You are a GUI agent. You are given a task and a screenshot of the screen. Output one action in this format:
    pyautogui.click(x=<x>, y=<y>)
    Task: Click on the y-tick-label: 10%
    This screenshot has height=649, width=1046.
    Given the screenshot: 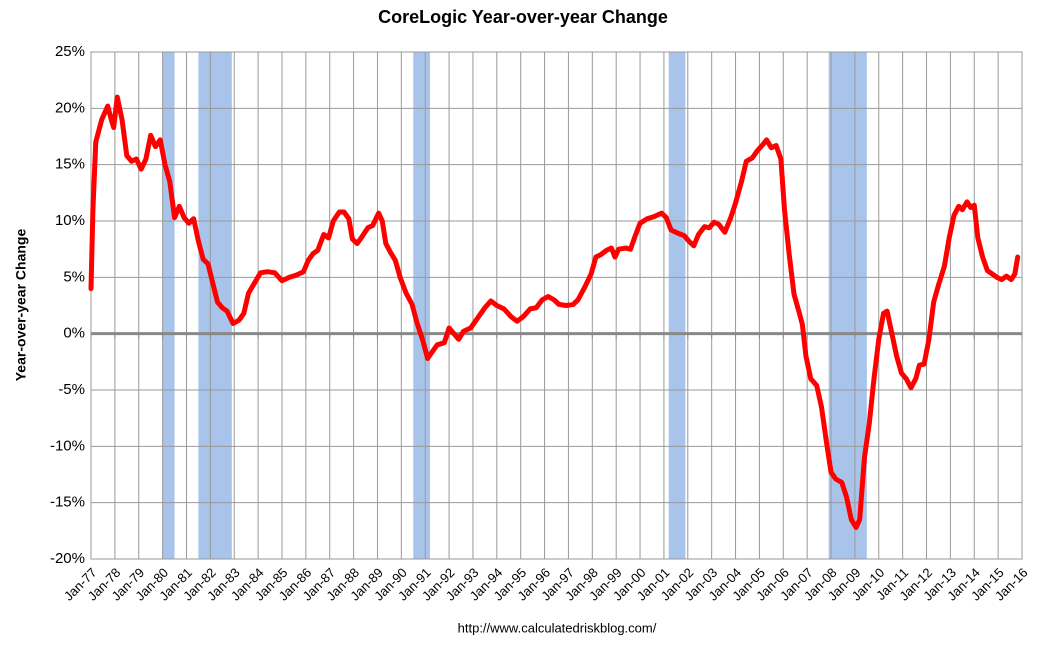 What is the action you would take?
    pyautogui.click(x=70, y=220)
    